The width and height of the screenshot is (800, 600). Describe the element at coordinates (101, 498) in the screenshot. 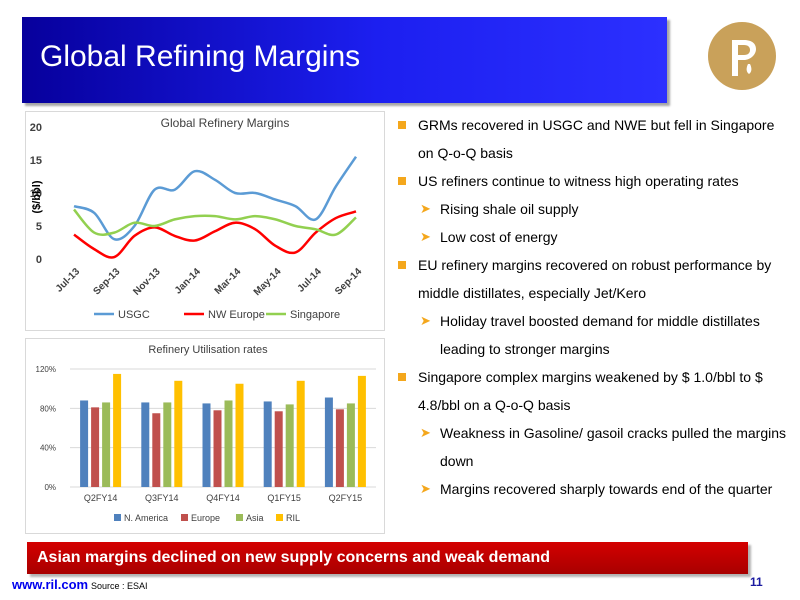

I see `x-tick-label: Q2FY14` at that location.